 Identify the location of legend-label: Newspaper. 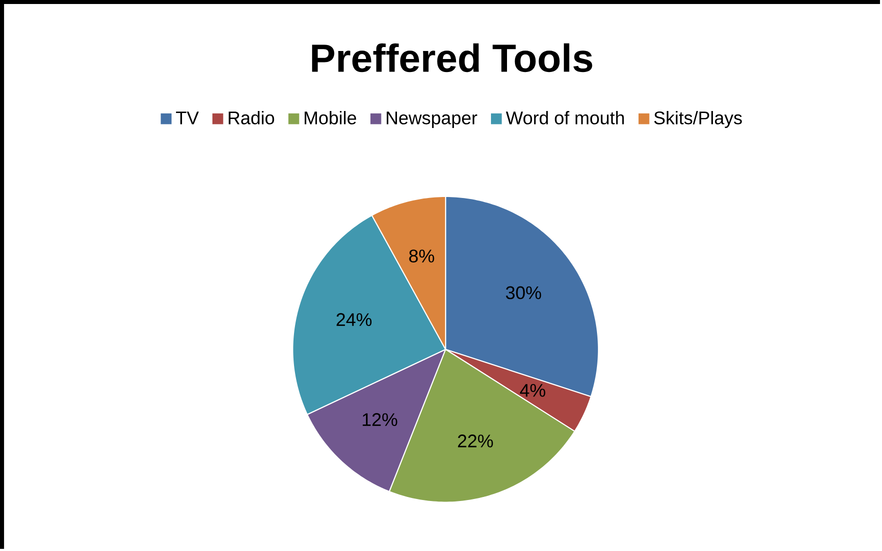
(432, 120).